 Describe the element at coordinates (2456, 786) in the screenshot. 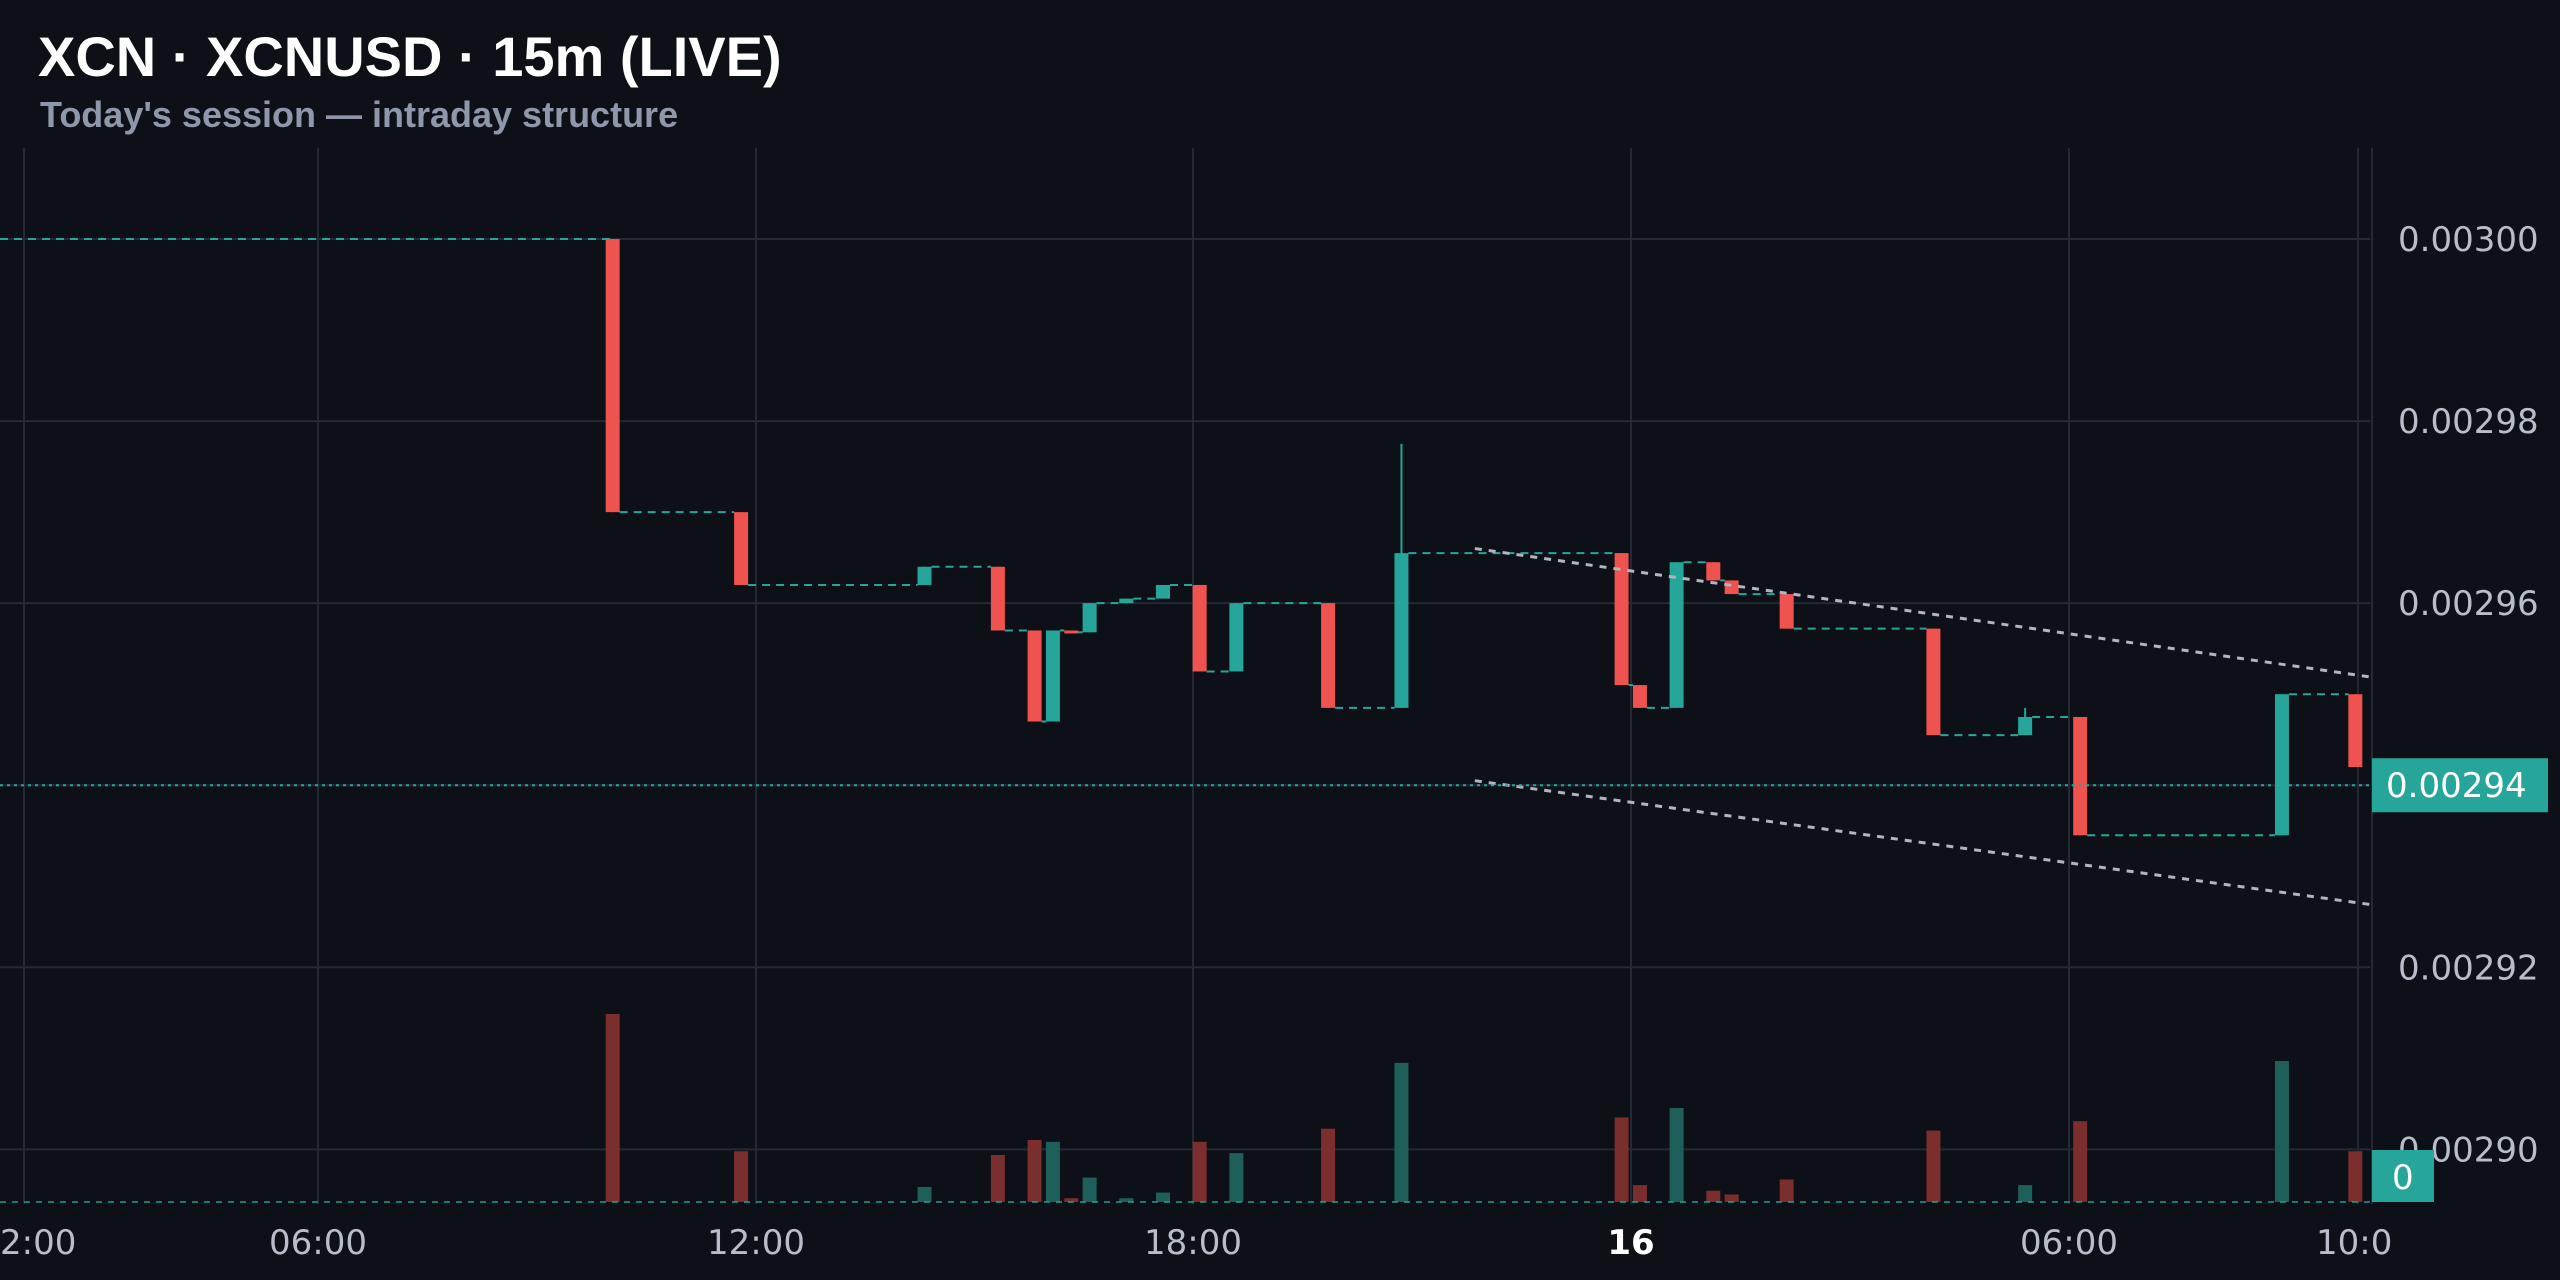

I see `last-price-label: 0.00294` at that location.